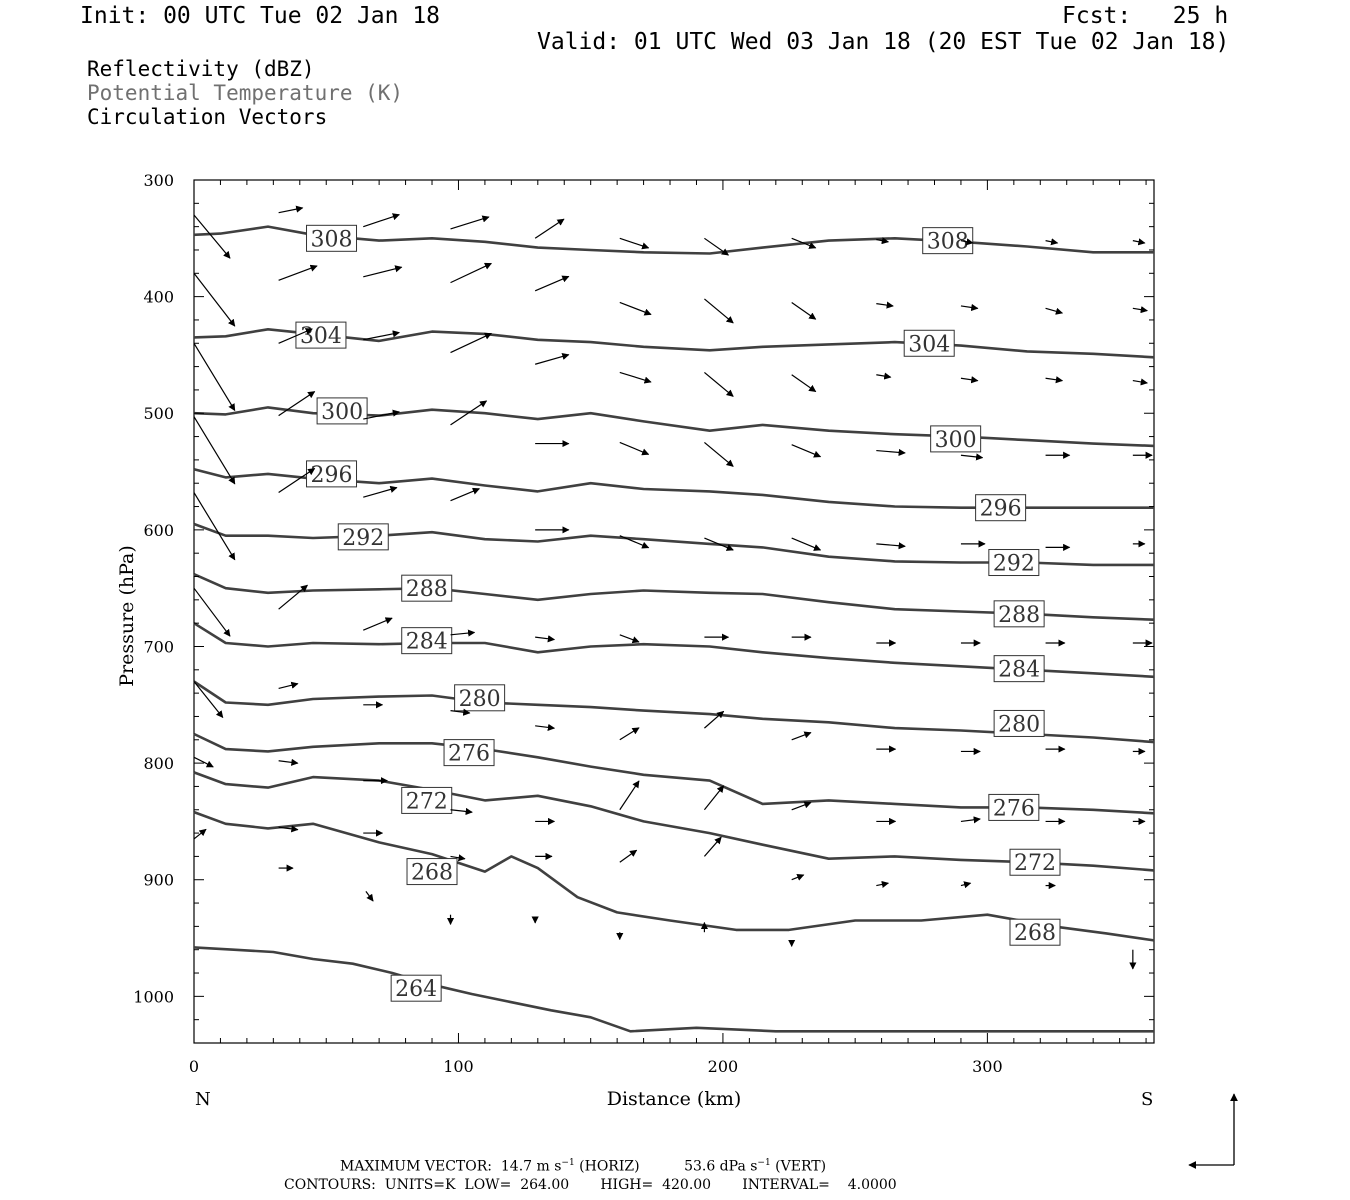  I want to click on y-tick-label: 700, so click(158, 646).